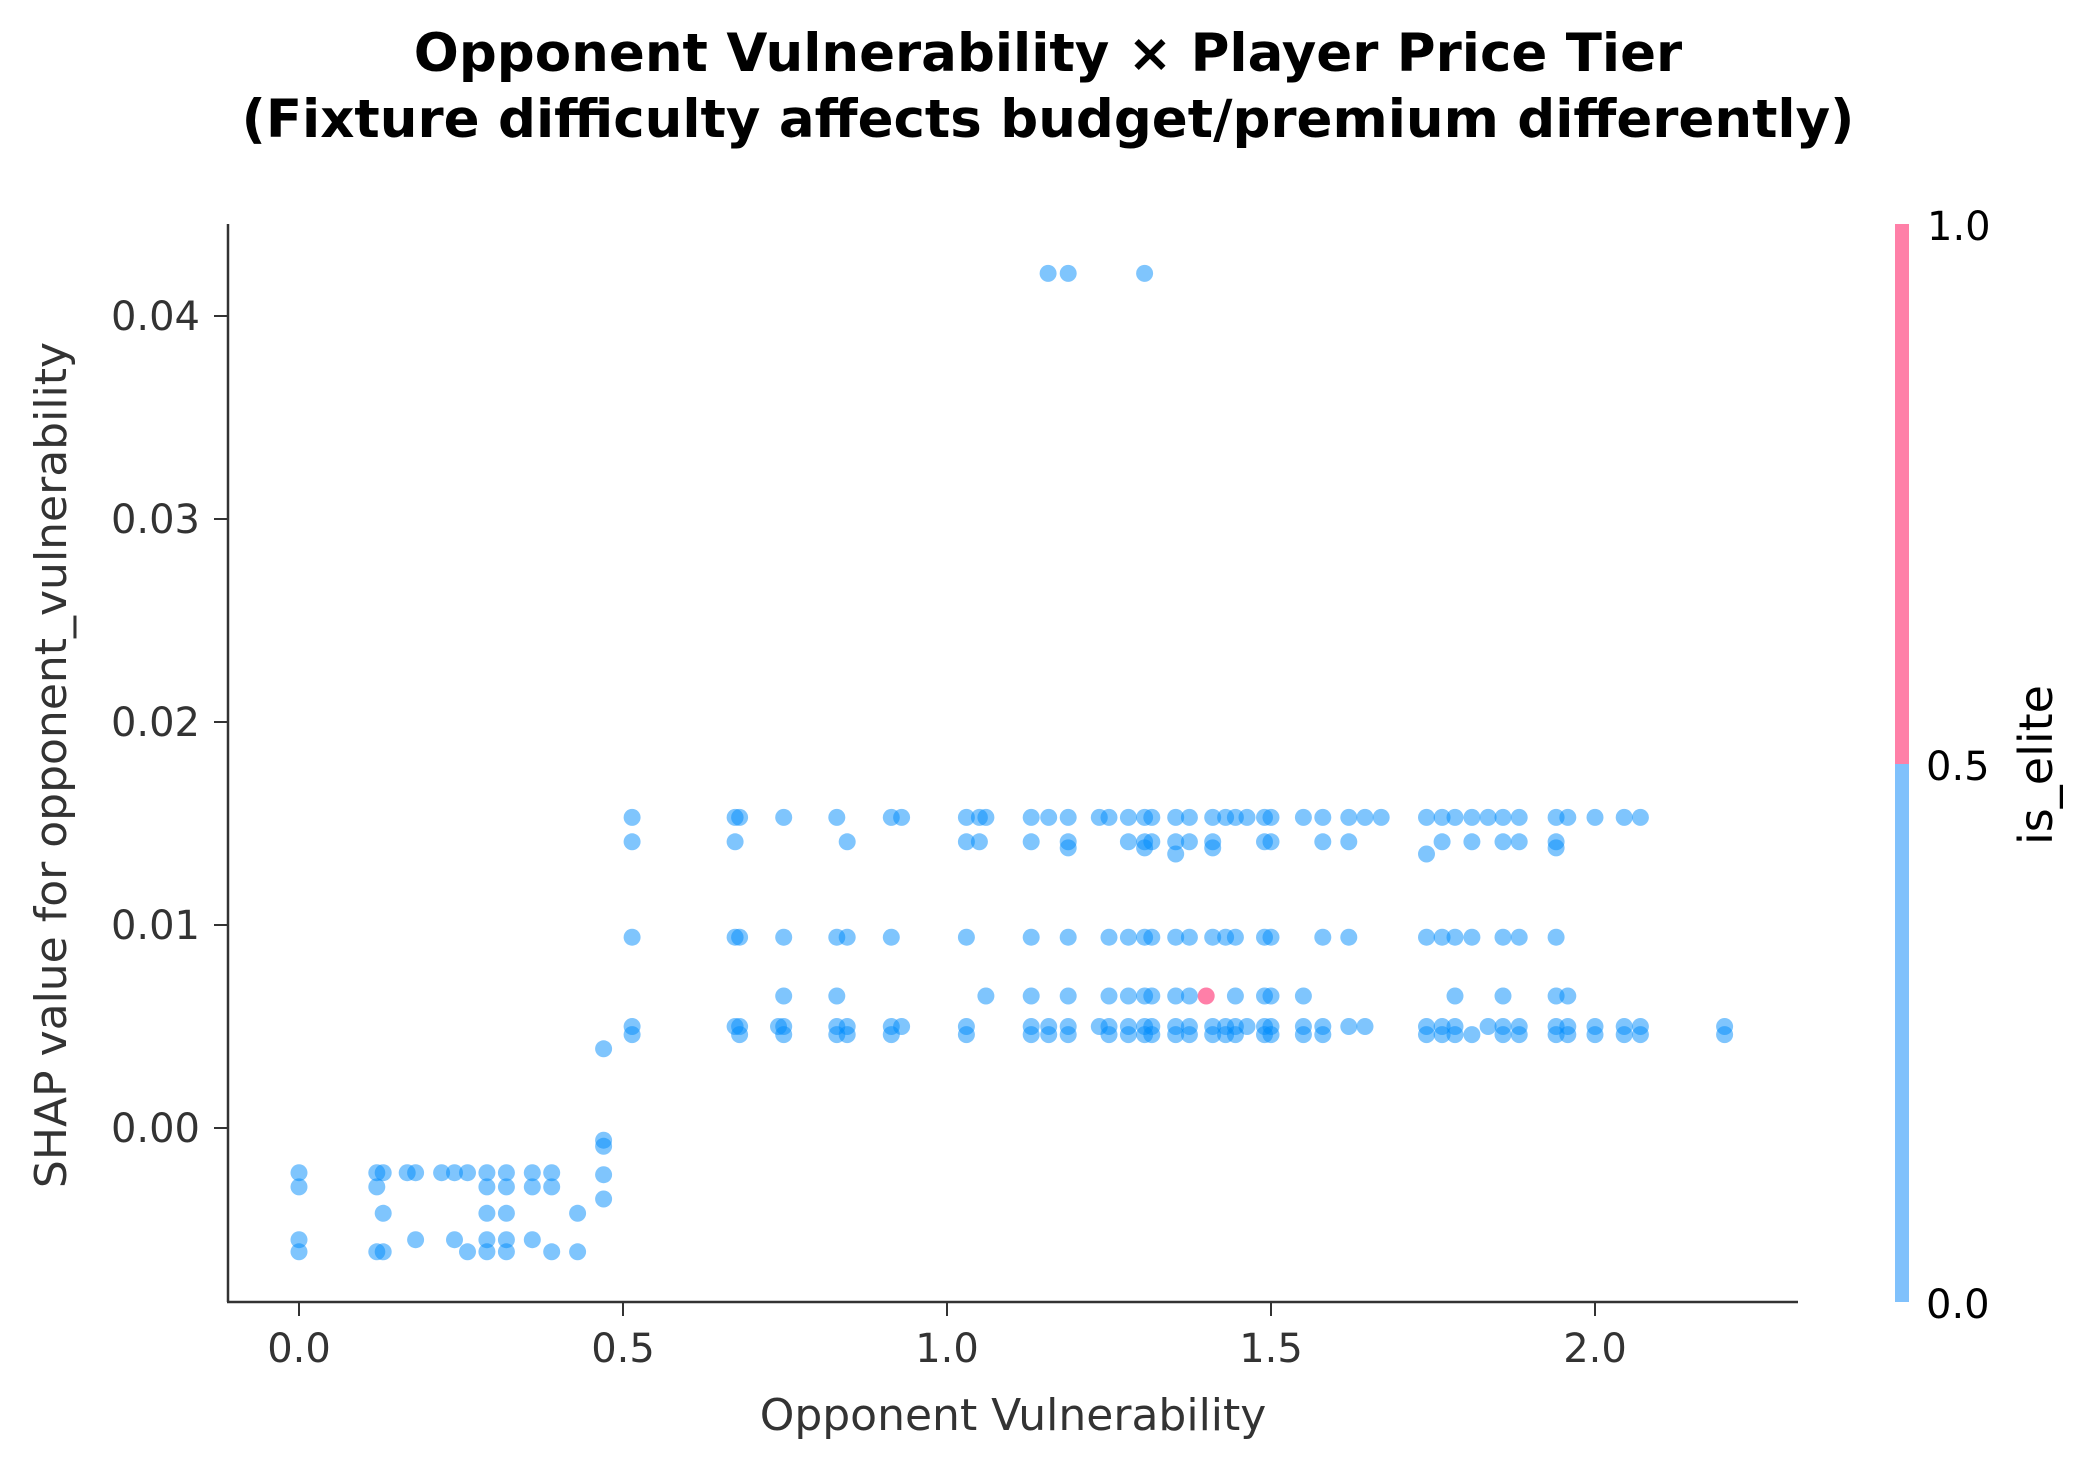  I want to click on y-tick-label: 0.01, so click(155, 926).